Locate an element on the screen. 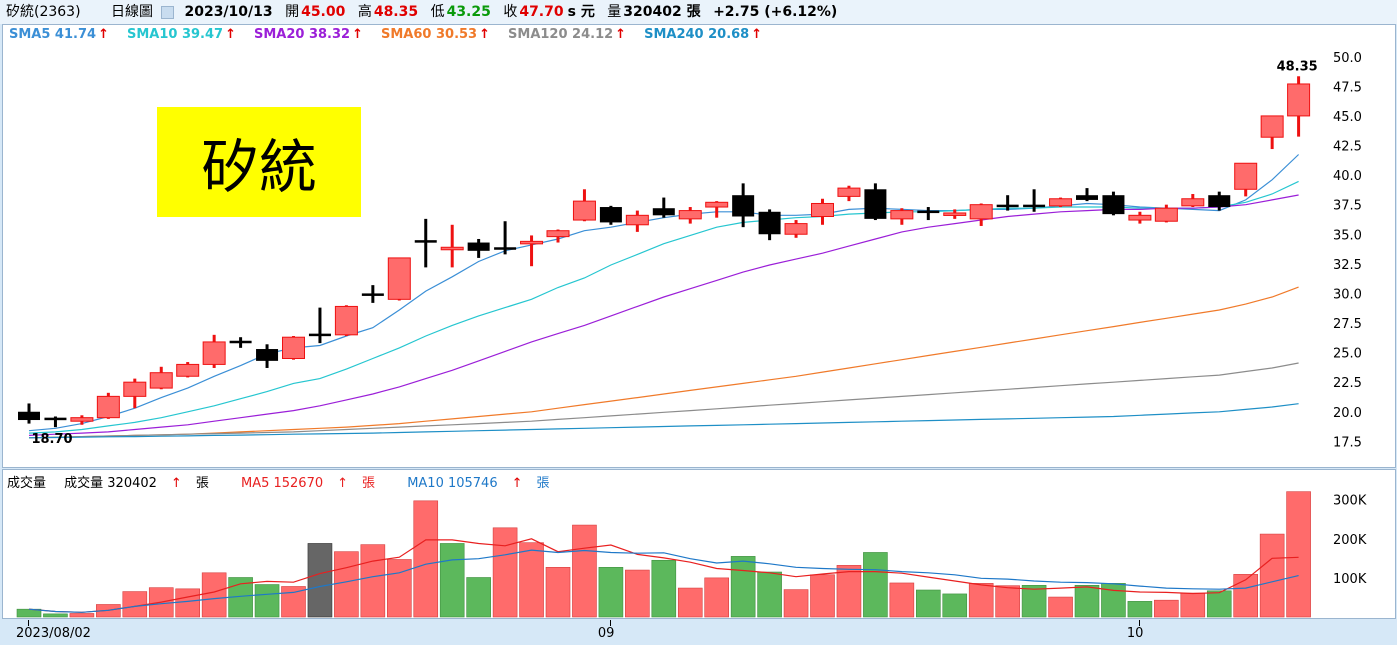 This screenshot has width=1397, height=645. period-label: 日線圖 is located at coordinates (132, 12).